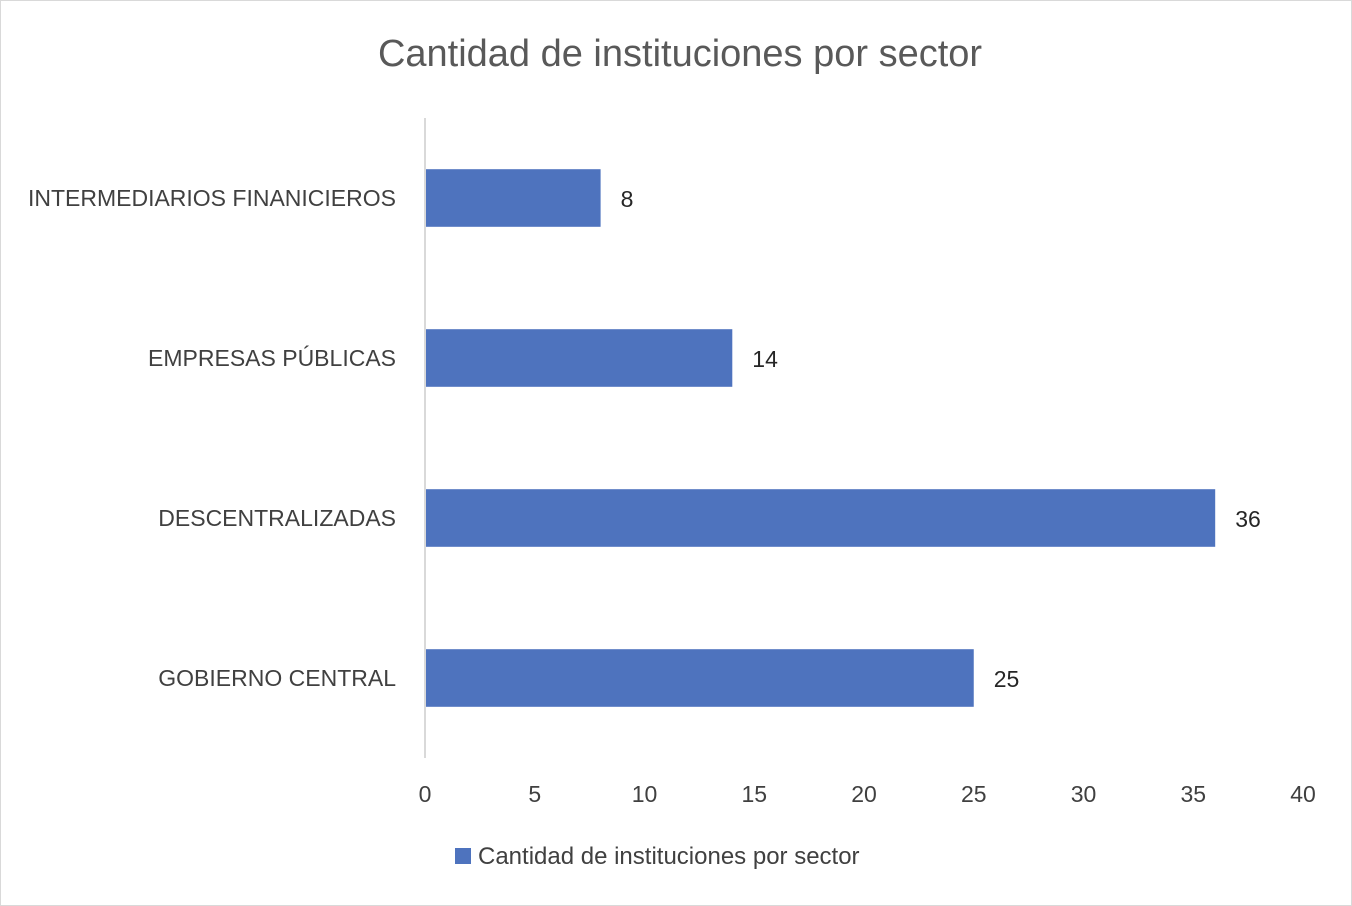  What do you see at coordinates (754, 794) in the screenshot?
I see `x-tick-label: 15` at bounding box center [754, 794].